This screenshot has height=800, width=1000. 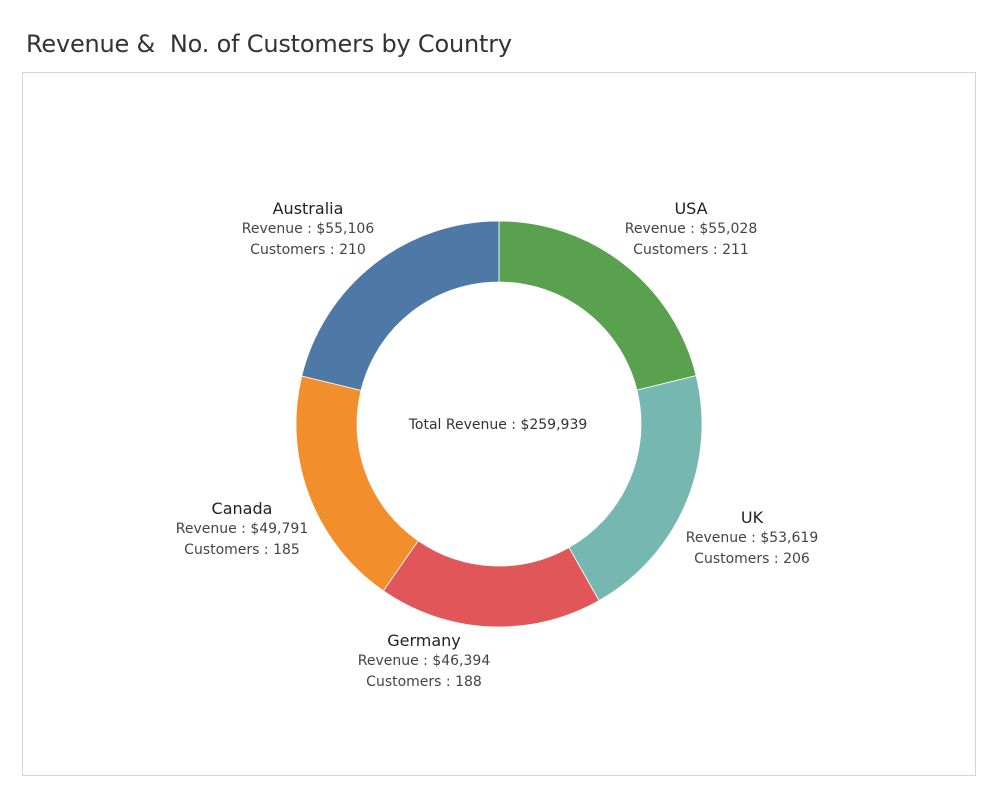 I want to click on country-name: Germany, so click(x=424, y=640).